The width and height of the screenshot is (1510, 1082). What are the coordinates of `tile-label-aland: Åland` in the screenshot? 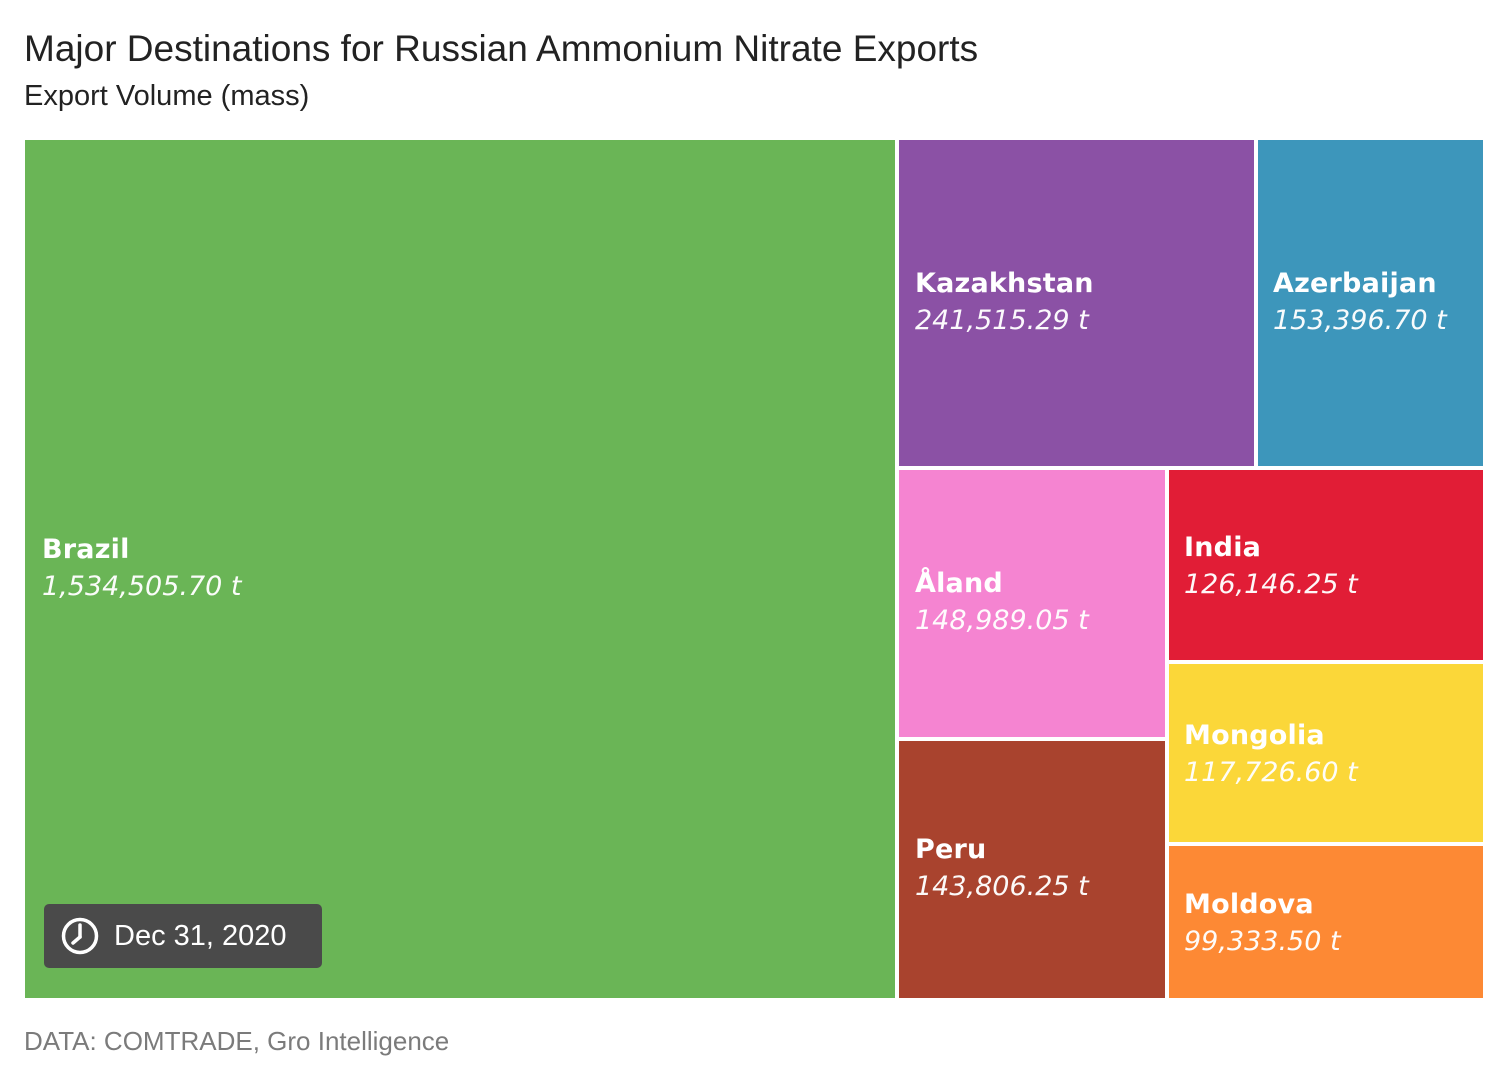 It's located at (959, 583).